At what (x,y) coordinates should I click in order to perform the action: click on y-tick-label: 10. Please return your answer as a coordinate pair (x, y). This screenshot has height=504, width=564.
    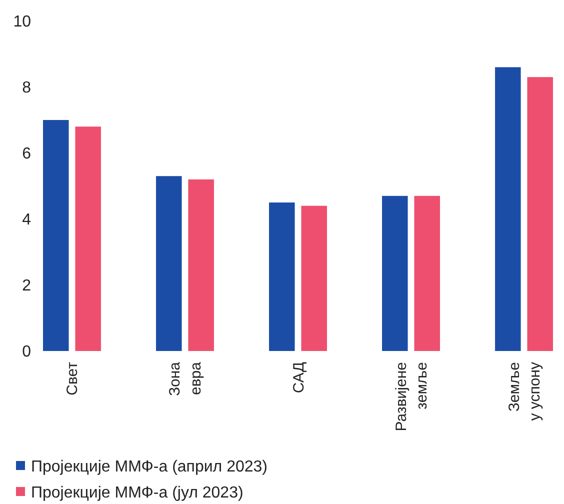
    Looking at the image, I should click on (22, 22).